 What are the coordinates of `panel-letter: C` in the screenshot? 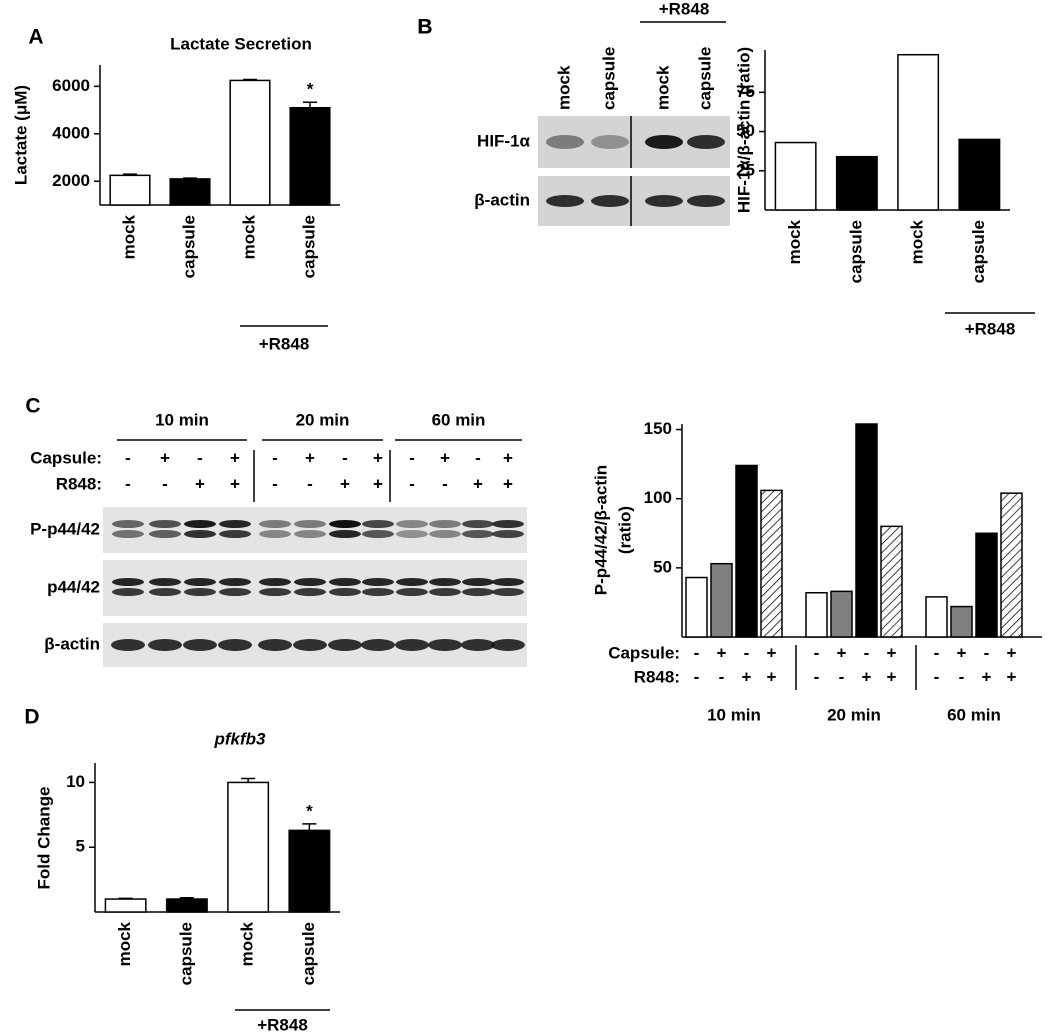 It's located at (32, 406).